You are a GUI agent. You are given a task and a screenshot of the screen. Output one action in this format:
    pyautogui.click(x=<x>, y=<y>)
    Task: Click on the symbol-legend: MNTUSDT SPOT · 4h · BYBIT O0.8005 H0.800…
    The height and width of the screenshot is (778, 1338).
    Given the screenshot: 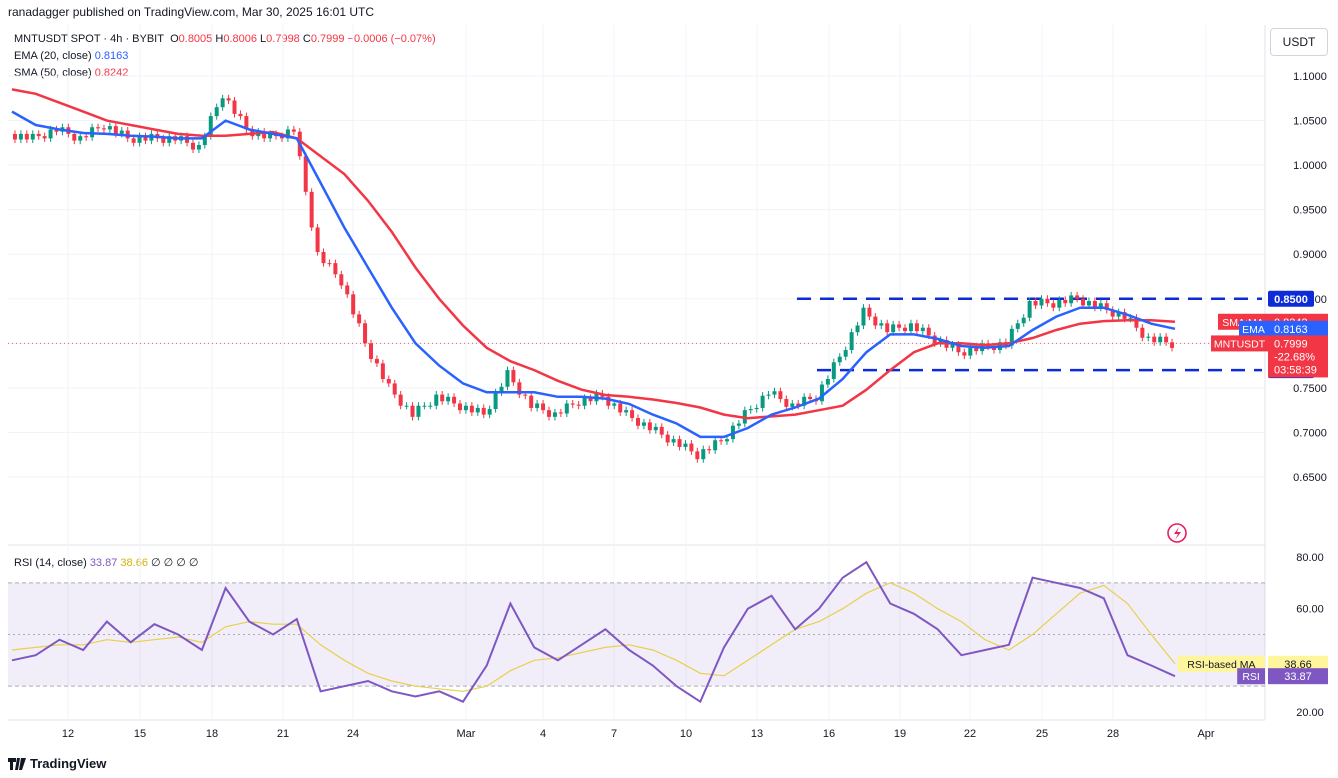 What is the action you would take?
    pyautogui.click(x=225, y=39)
    